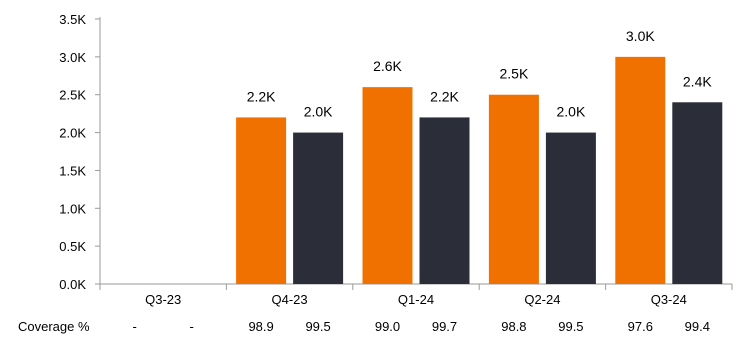 Image resolution: width=744 pixels, height=337 pixels. I want to click on x-tick-label: Q3-24, so click(669, 299).